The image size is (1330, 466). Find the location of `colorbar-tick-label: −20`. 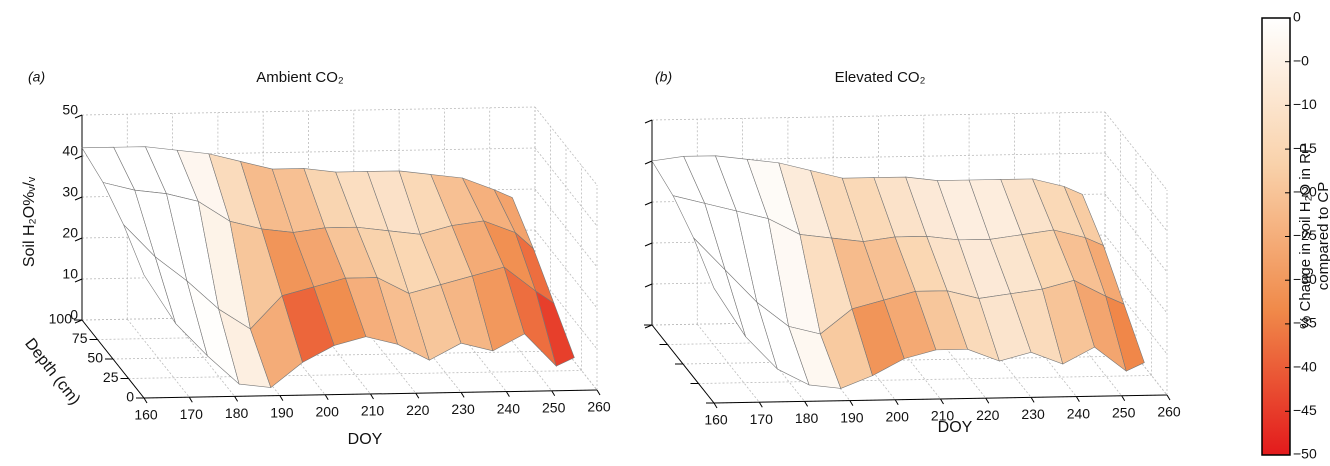

colorbar-tick-label: −20 is located at coordinates (1305, 192).